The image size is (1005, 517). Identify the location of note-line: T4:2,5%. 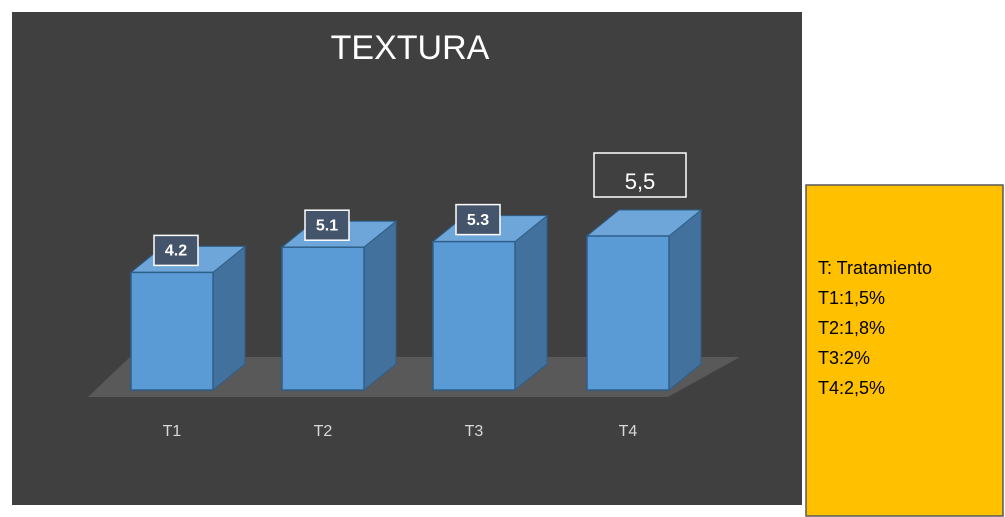
(851, 388).